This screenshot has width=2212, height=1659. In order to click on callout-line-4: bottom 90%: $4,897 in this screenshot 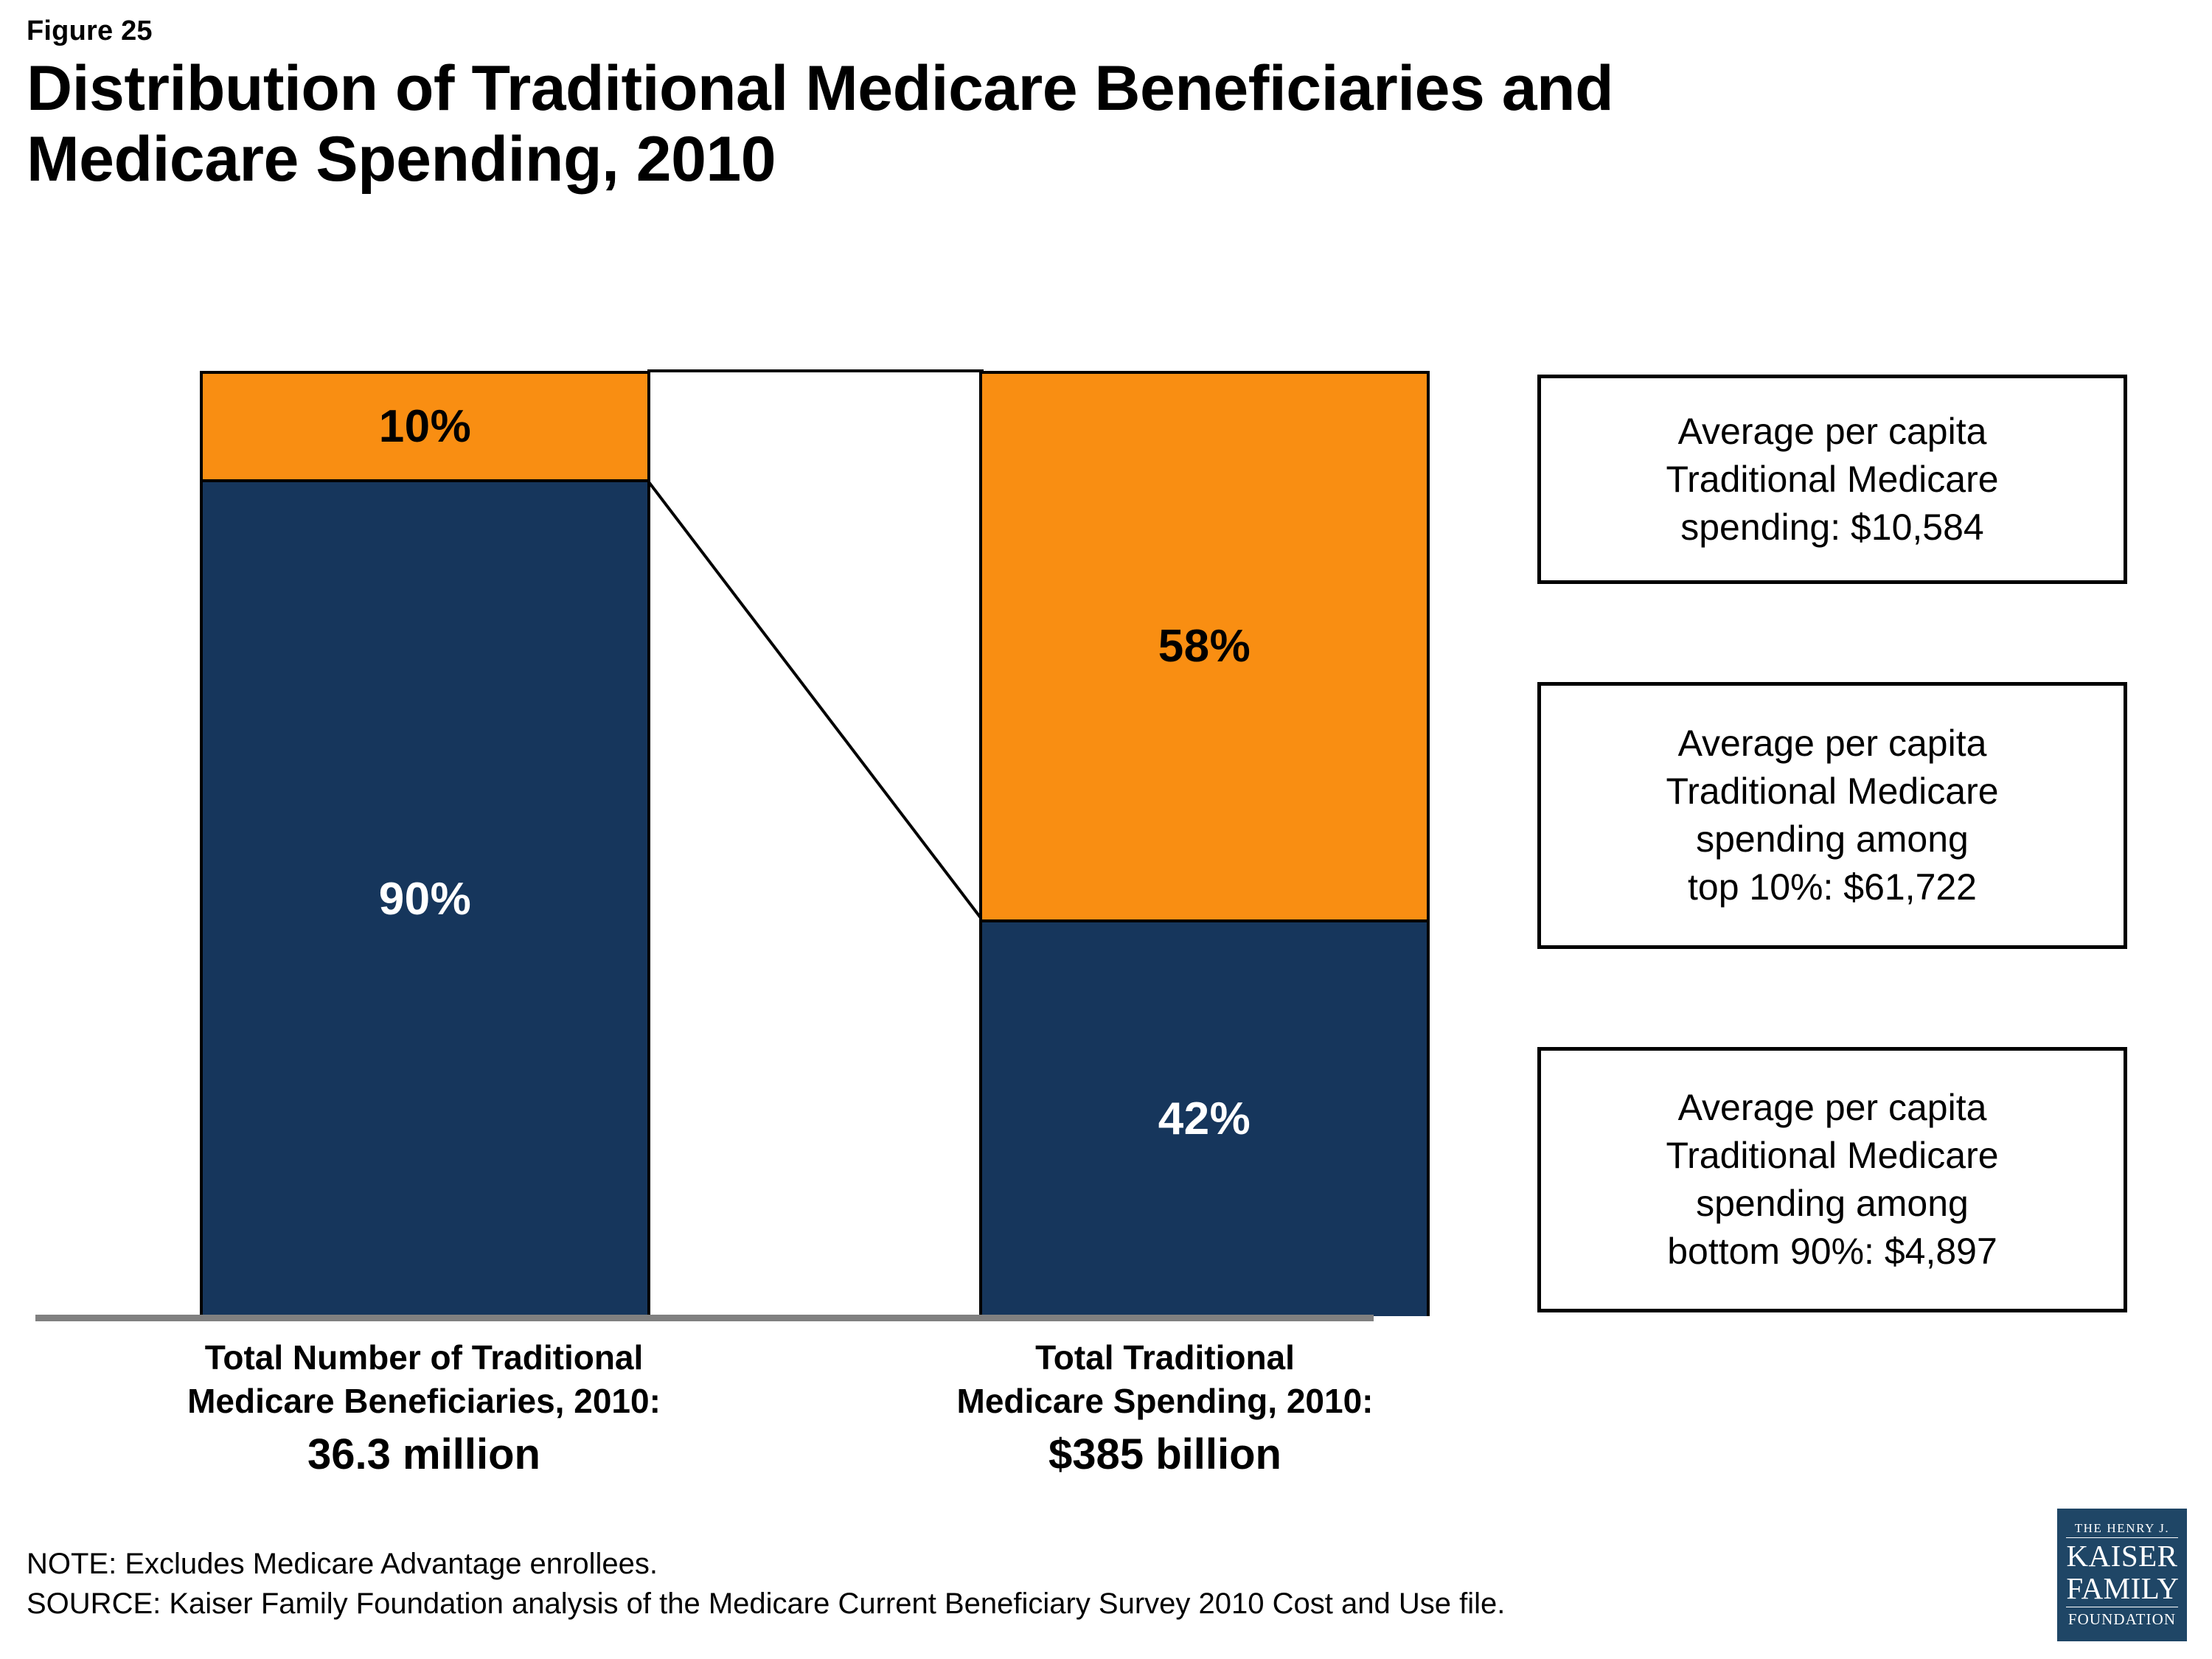, I will do `click(1832, 1251)`.